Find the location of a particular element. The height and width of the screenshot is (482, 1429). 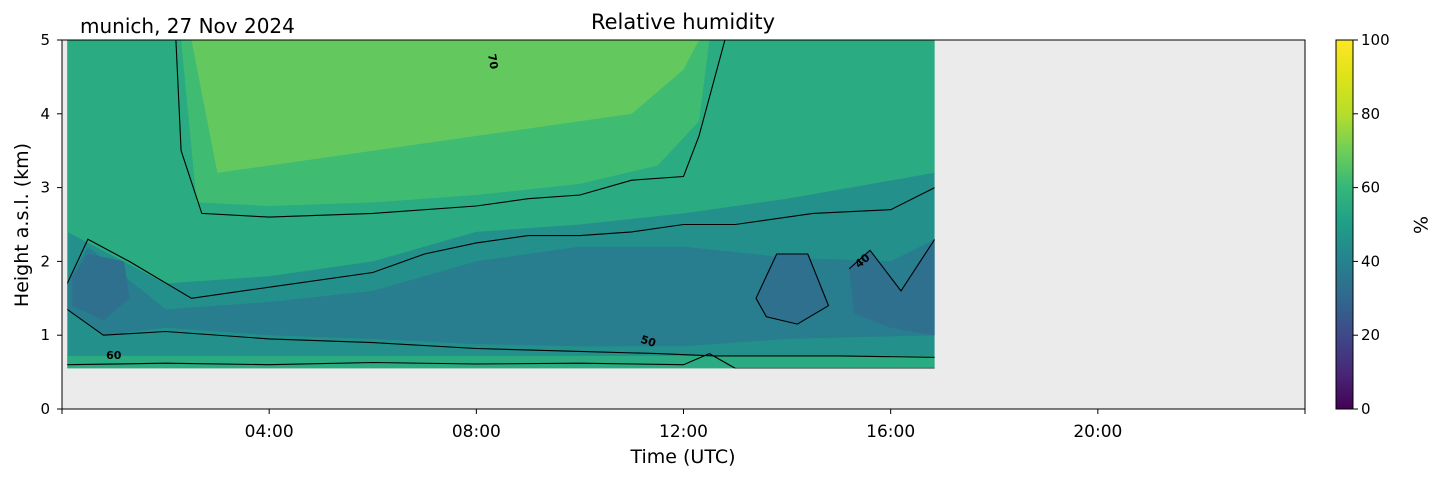

x-tick-label: 12:00 is located at coordinates (683, 432).